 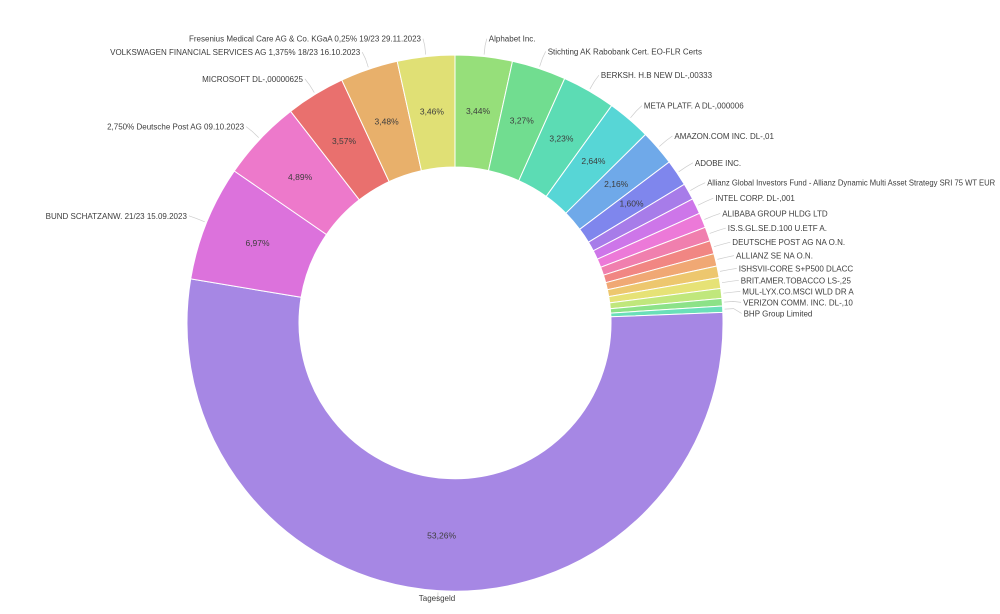 I want to click on slice-percent-label: 6,97%, so click(x=257, y=243).